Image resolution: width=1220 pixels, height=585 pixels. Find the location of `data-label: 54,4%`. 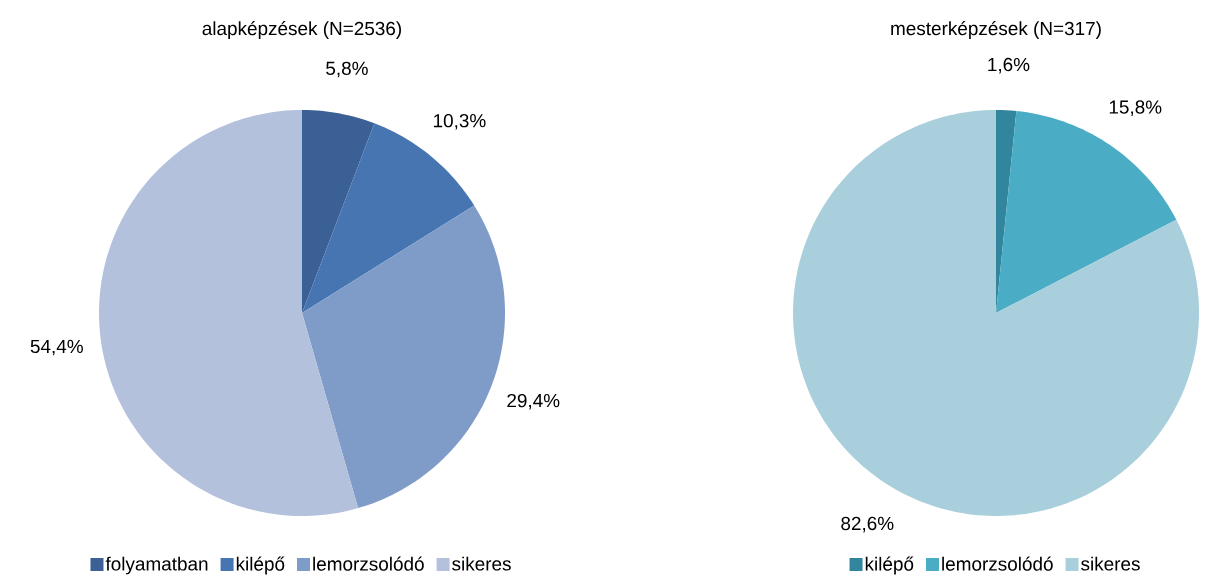

data-label: 54,4% is located at coordinates (56, 347).